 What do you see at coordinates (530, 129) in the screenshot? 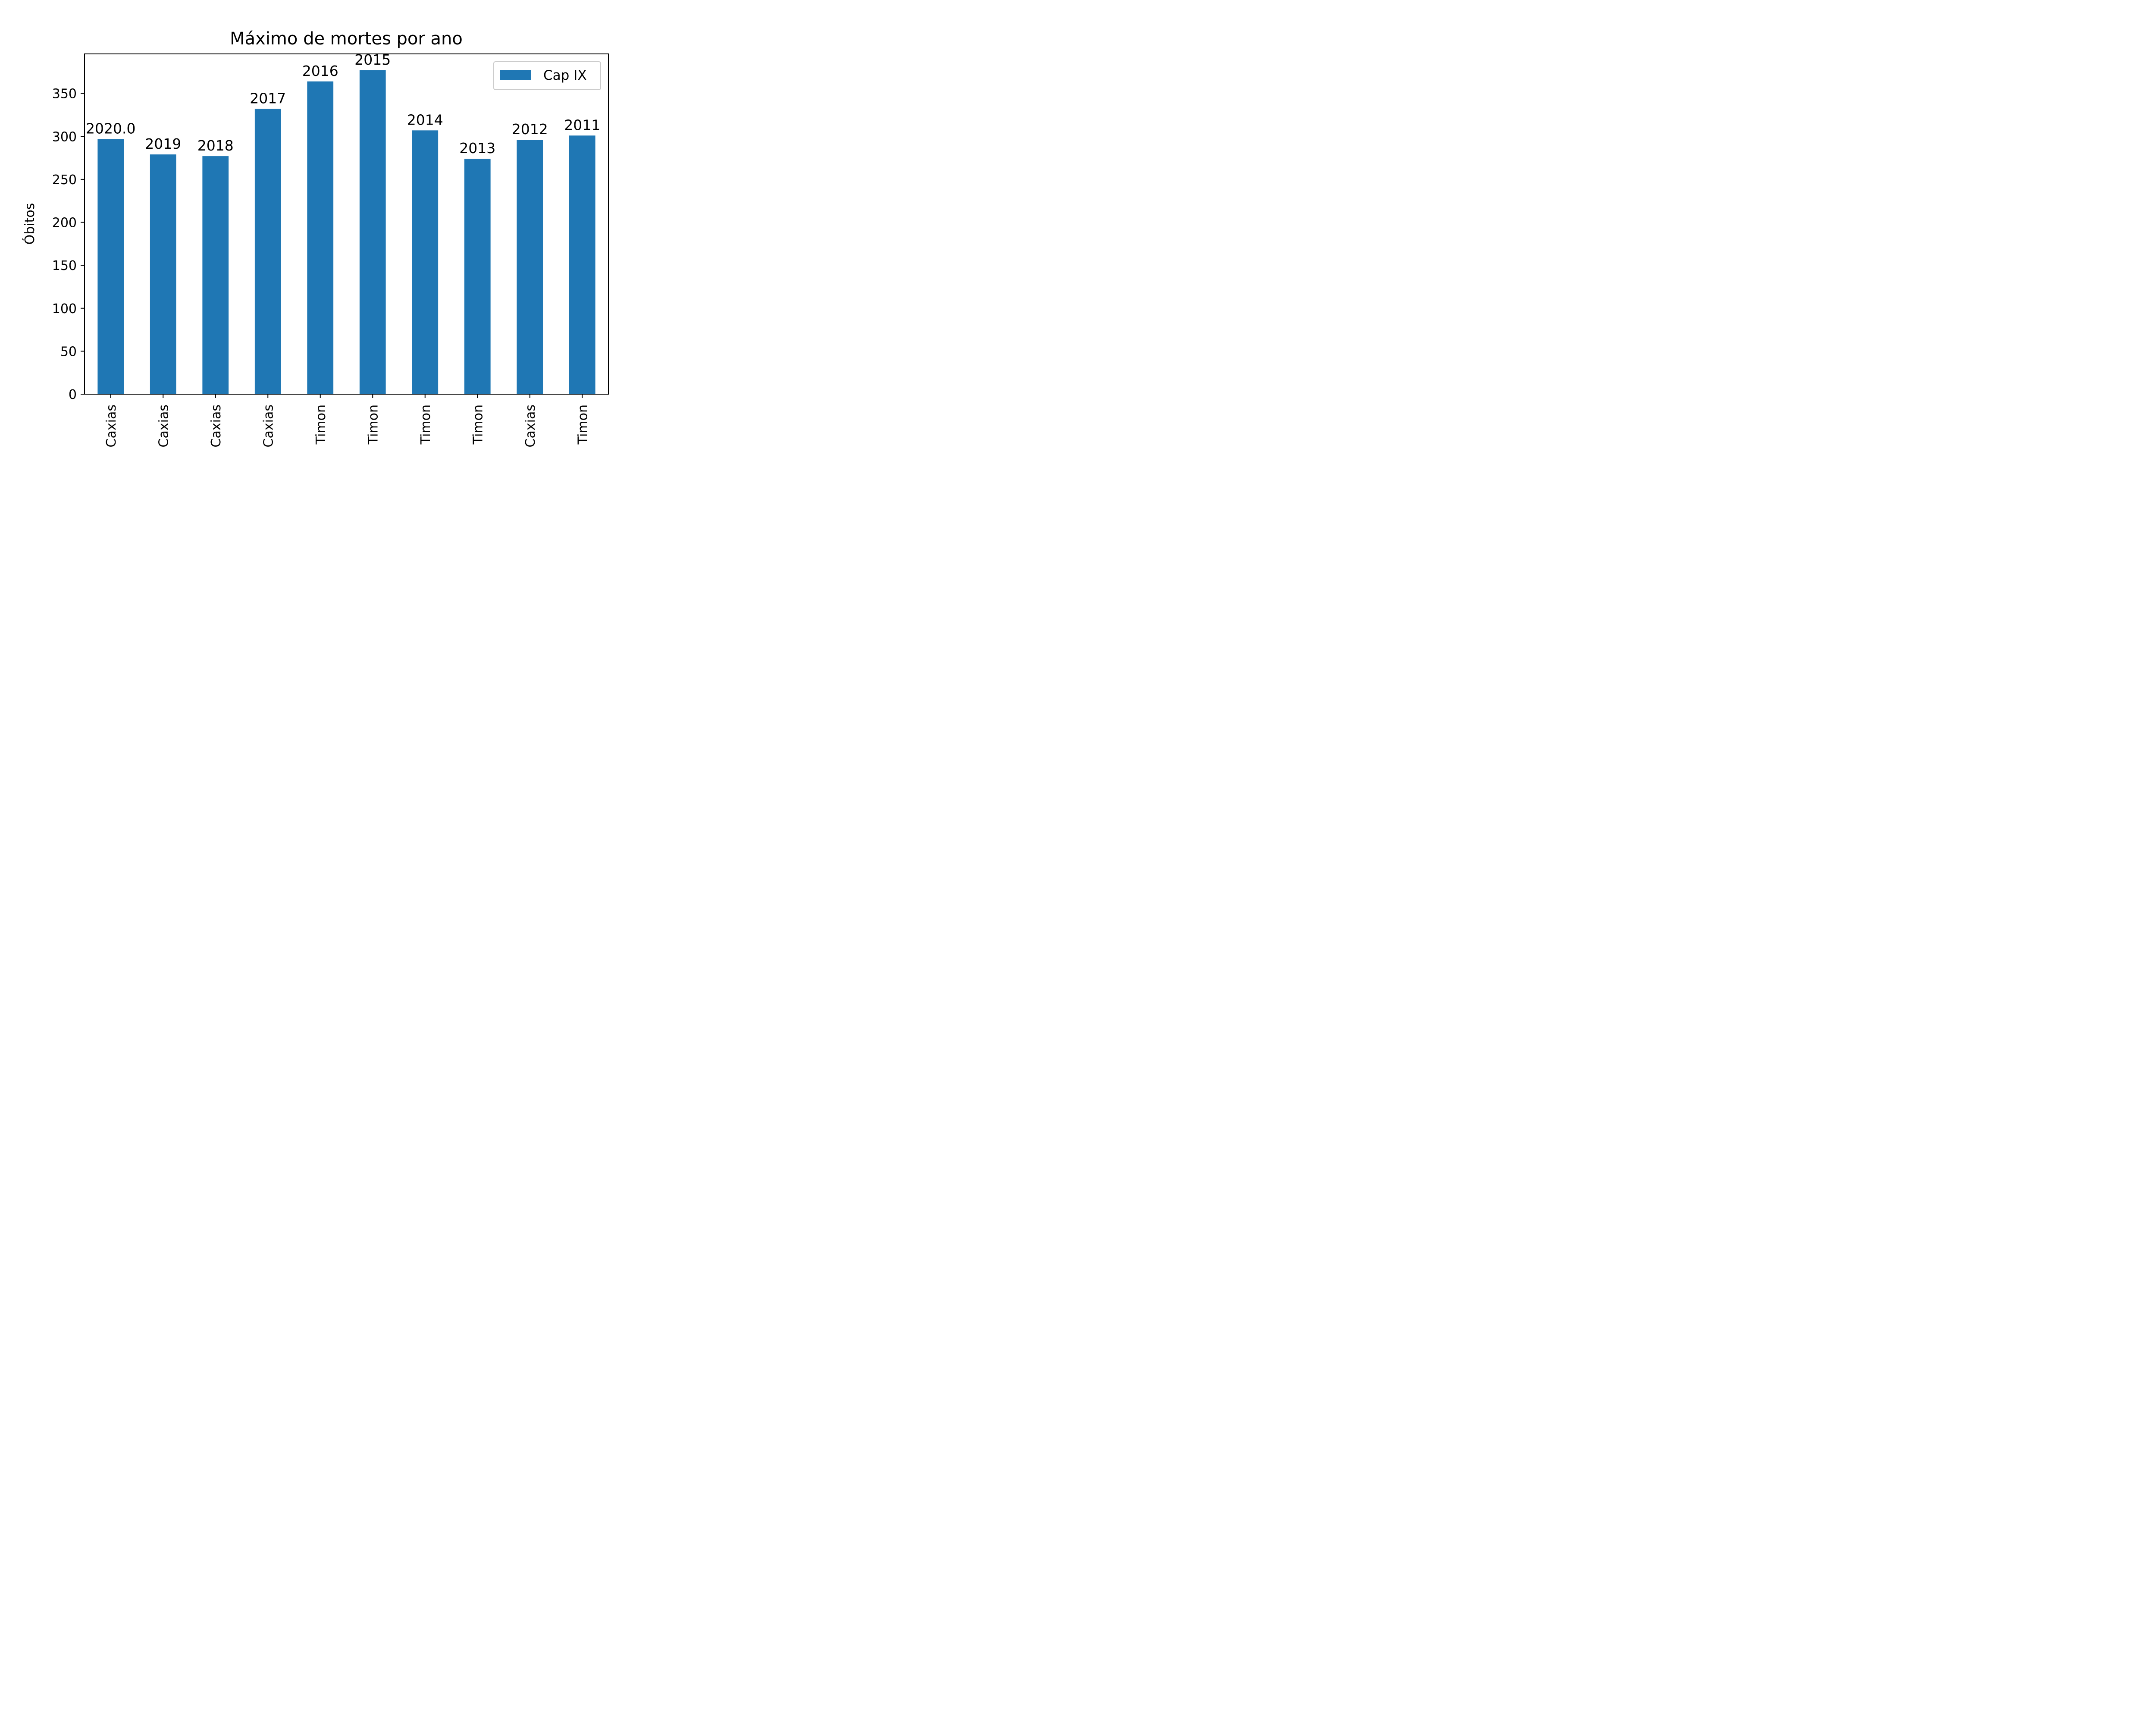
I see `bar-value-label: 2012` at bounding box center [530, 129].